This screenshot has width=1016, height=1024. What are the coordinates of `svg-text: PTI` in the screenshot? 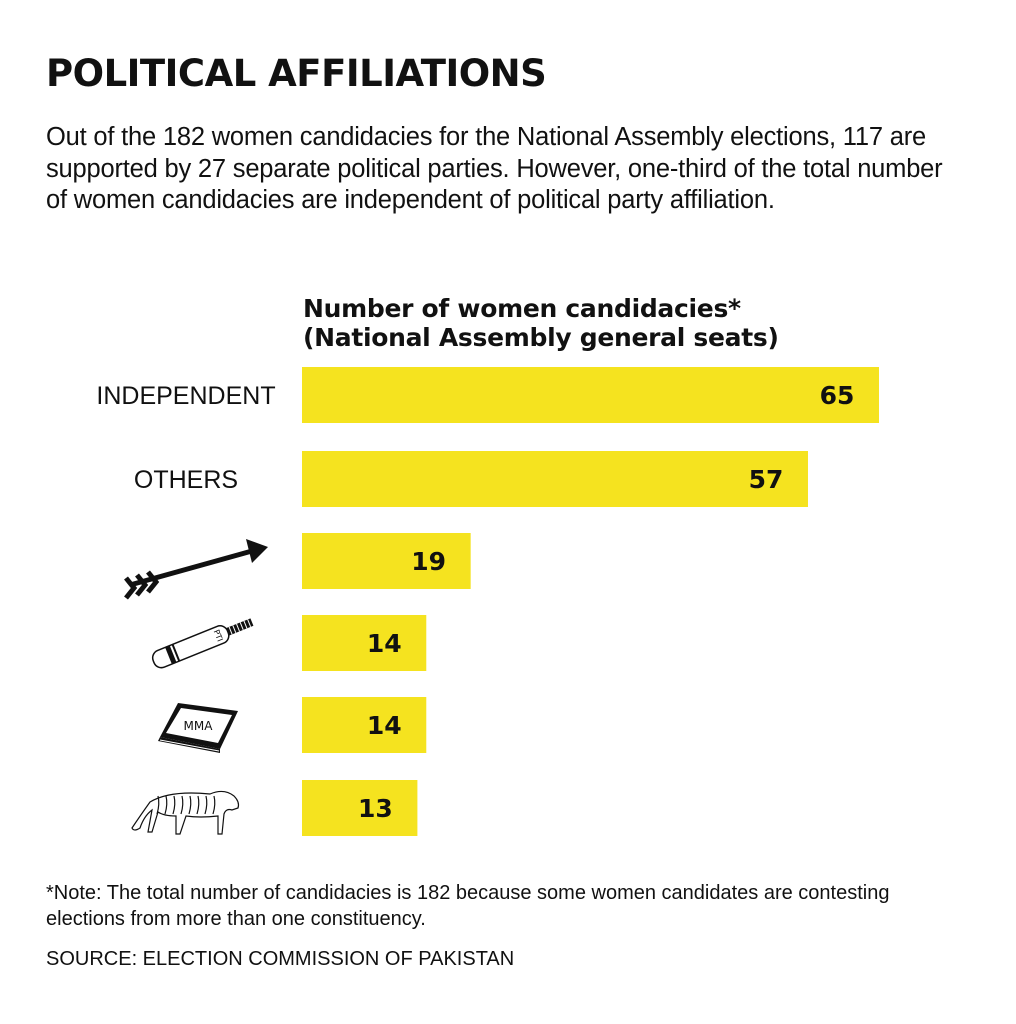 It's located at (218, 635).